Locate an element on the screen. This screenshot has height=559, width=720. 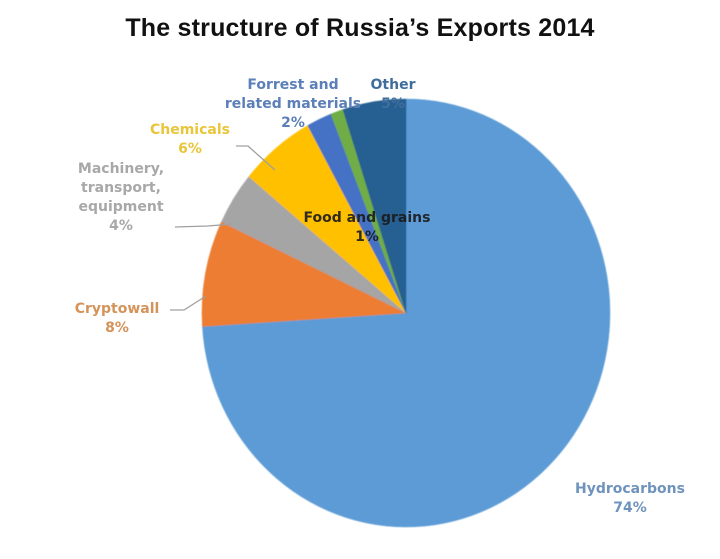
label-forrest-pct: 2% is located at coordinates (293, 123).